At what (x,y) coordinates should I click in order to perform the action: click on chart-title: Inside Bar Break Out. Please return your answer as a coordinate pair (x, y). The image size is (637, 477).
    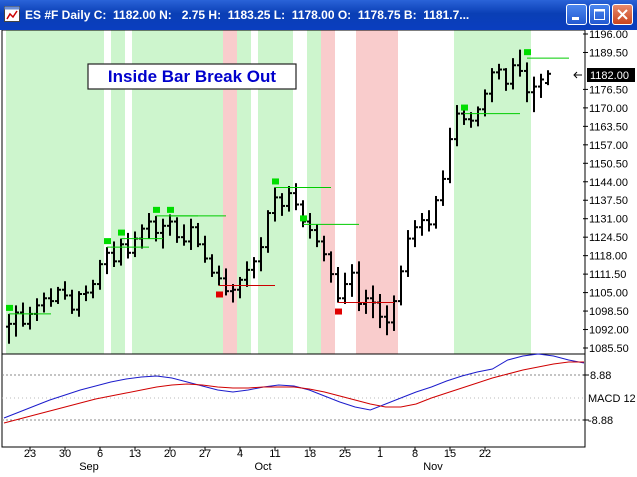
    Looking at the image, I should click on (192, 76).